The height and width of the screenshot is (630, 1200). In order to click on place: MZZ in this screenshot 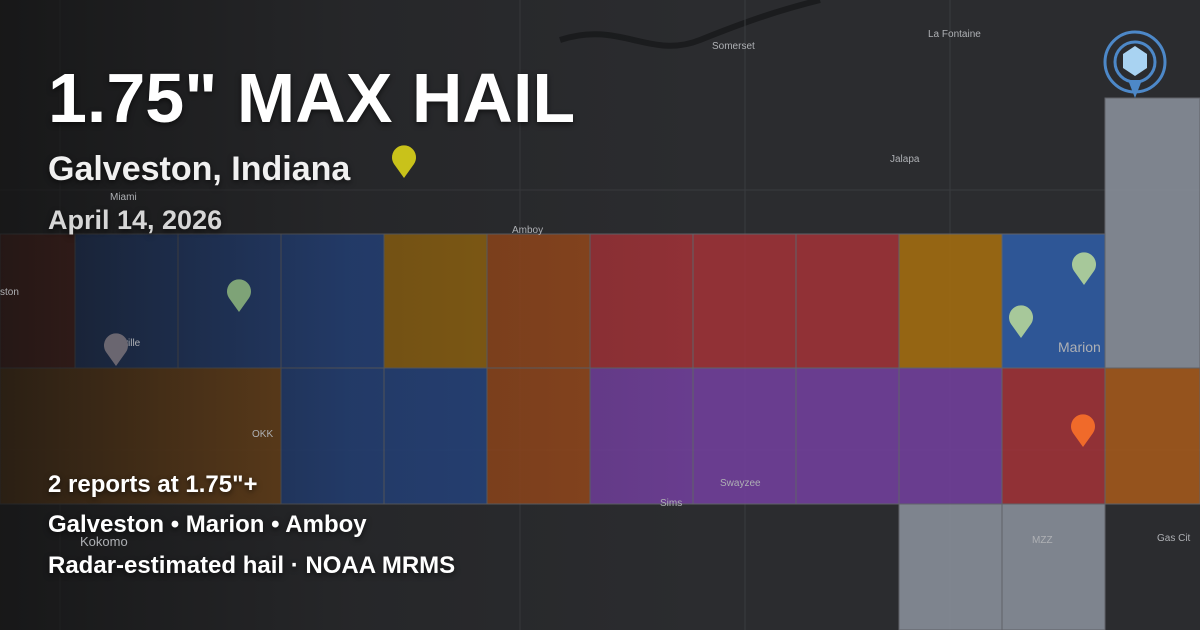, I will do `click(1042, 540)`.